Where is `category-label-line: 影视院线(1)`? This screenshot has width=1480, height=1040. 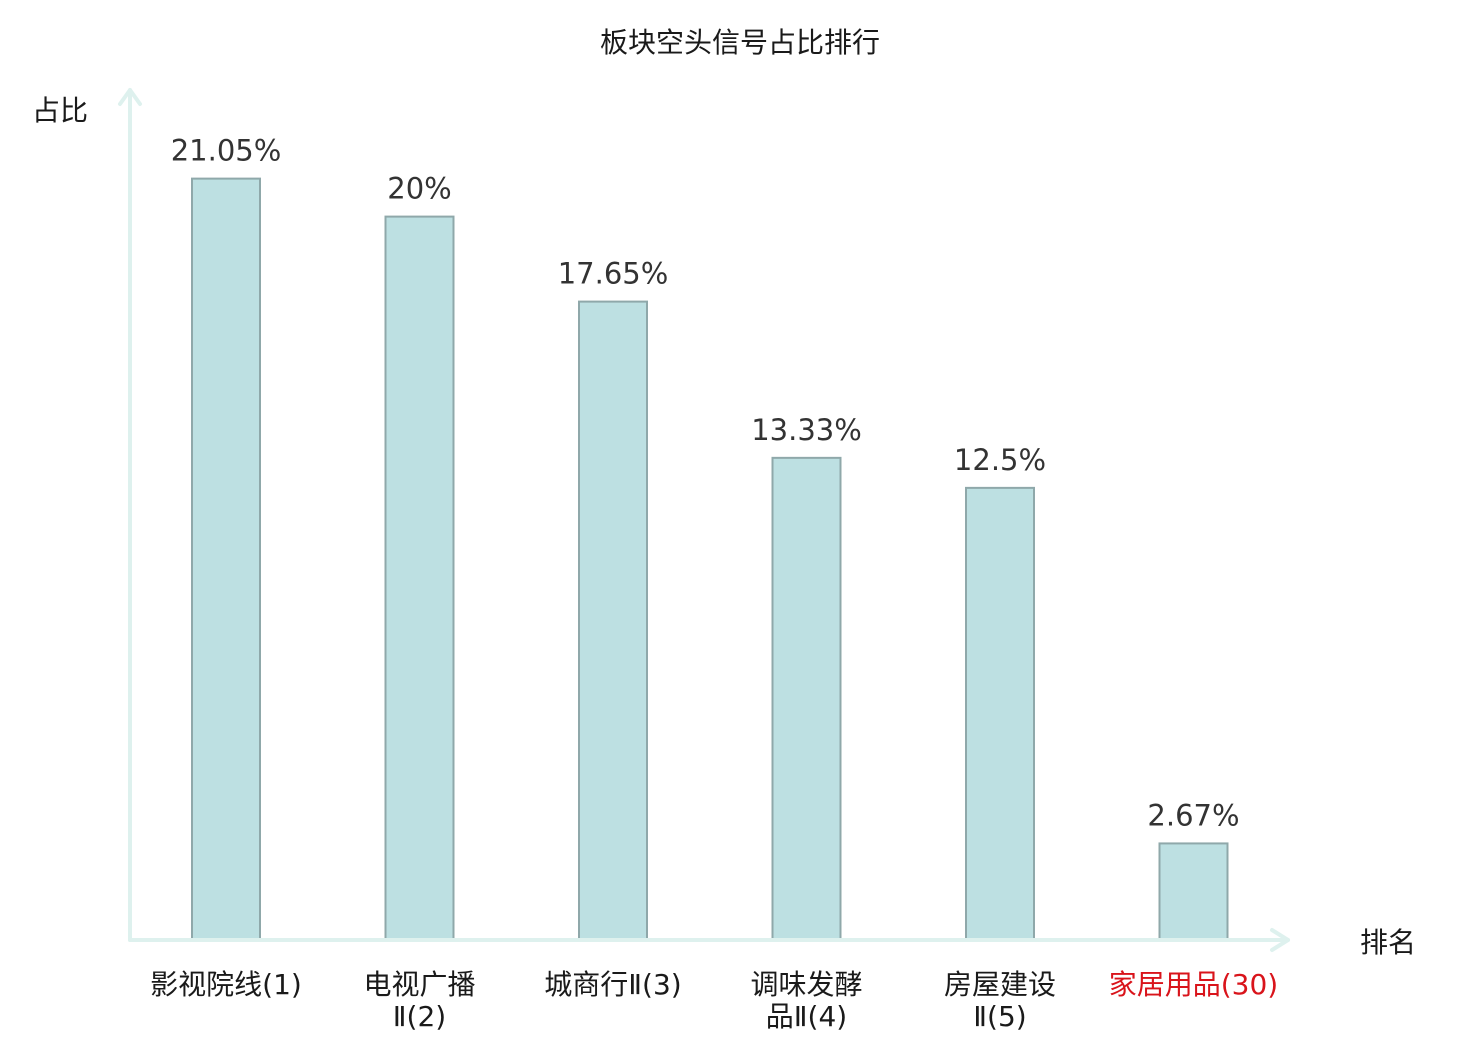 category-label-line: 影视院线(1) is located at coordinates (226, 984).